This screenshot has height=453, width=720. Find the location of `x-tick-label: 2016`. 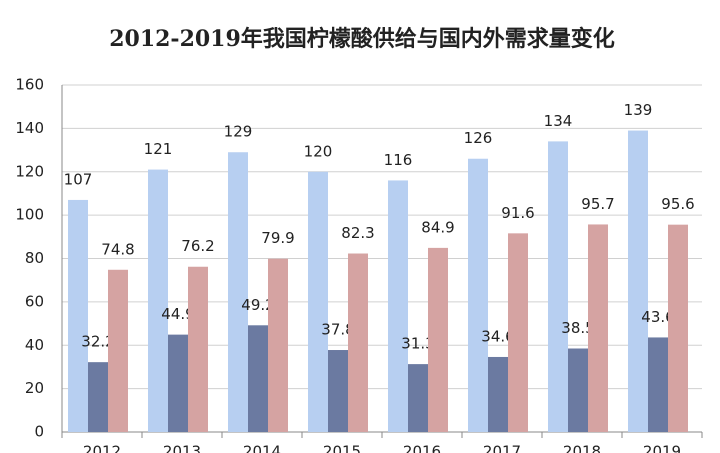

x-tick-label: 2016 is located at coordinates (422, 448).